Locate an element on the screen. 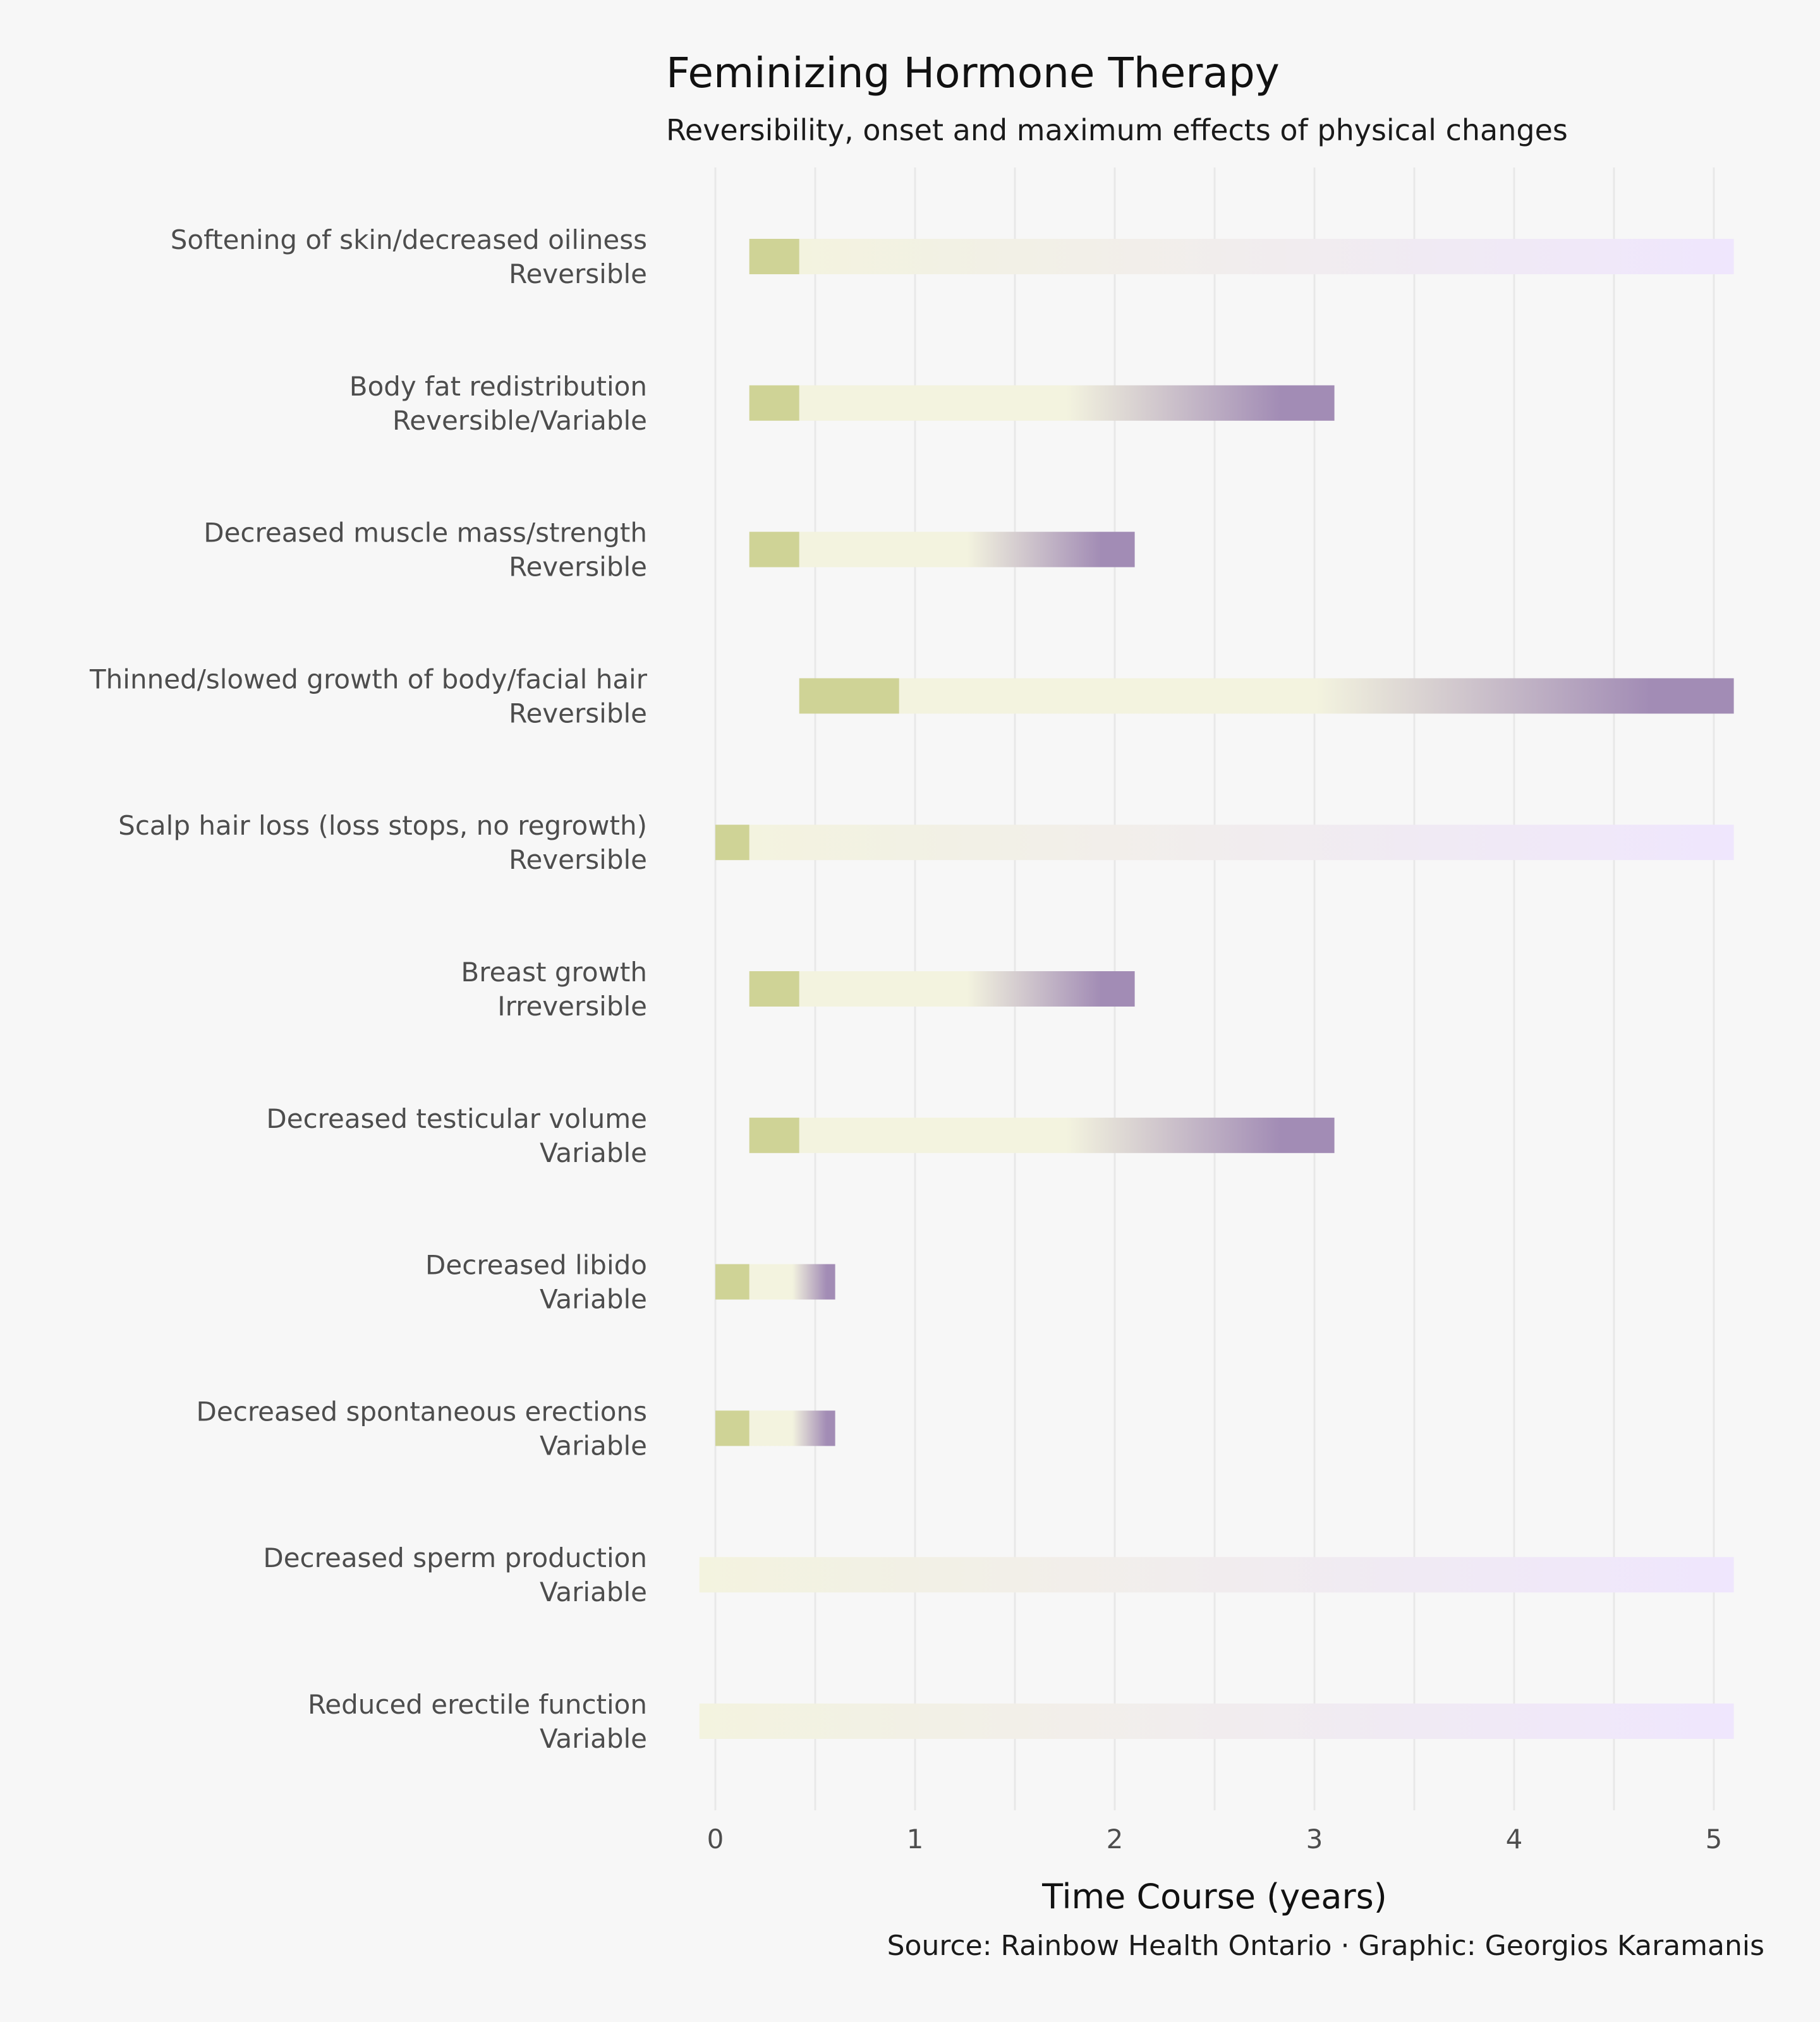 The height and width of the screenshot is (2022, 1820). effect-label: Reduced erectile function is located at coordinates (477, 1704).